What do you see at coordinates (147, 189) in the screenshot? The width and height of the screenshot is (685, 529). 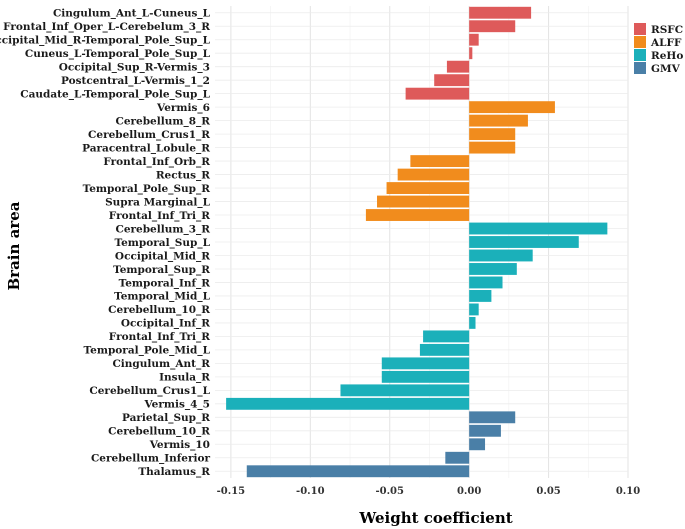 I see `category-label: Temporal_Pole_Sup_R` at bounding box center [147, 189].